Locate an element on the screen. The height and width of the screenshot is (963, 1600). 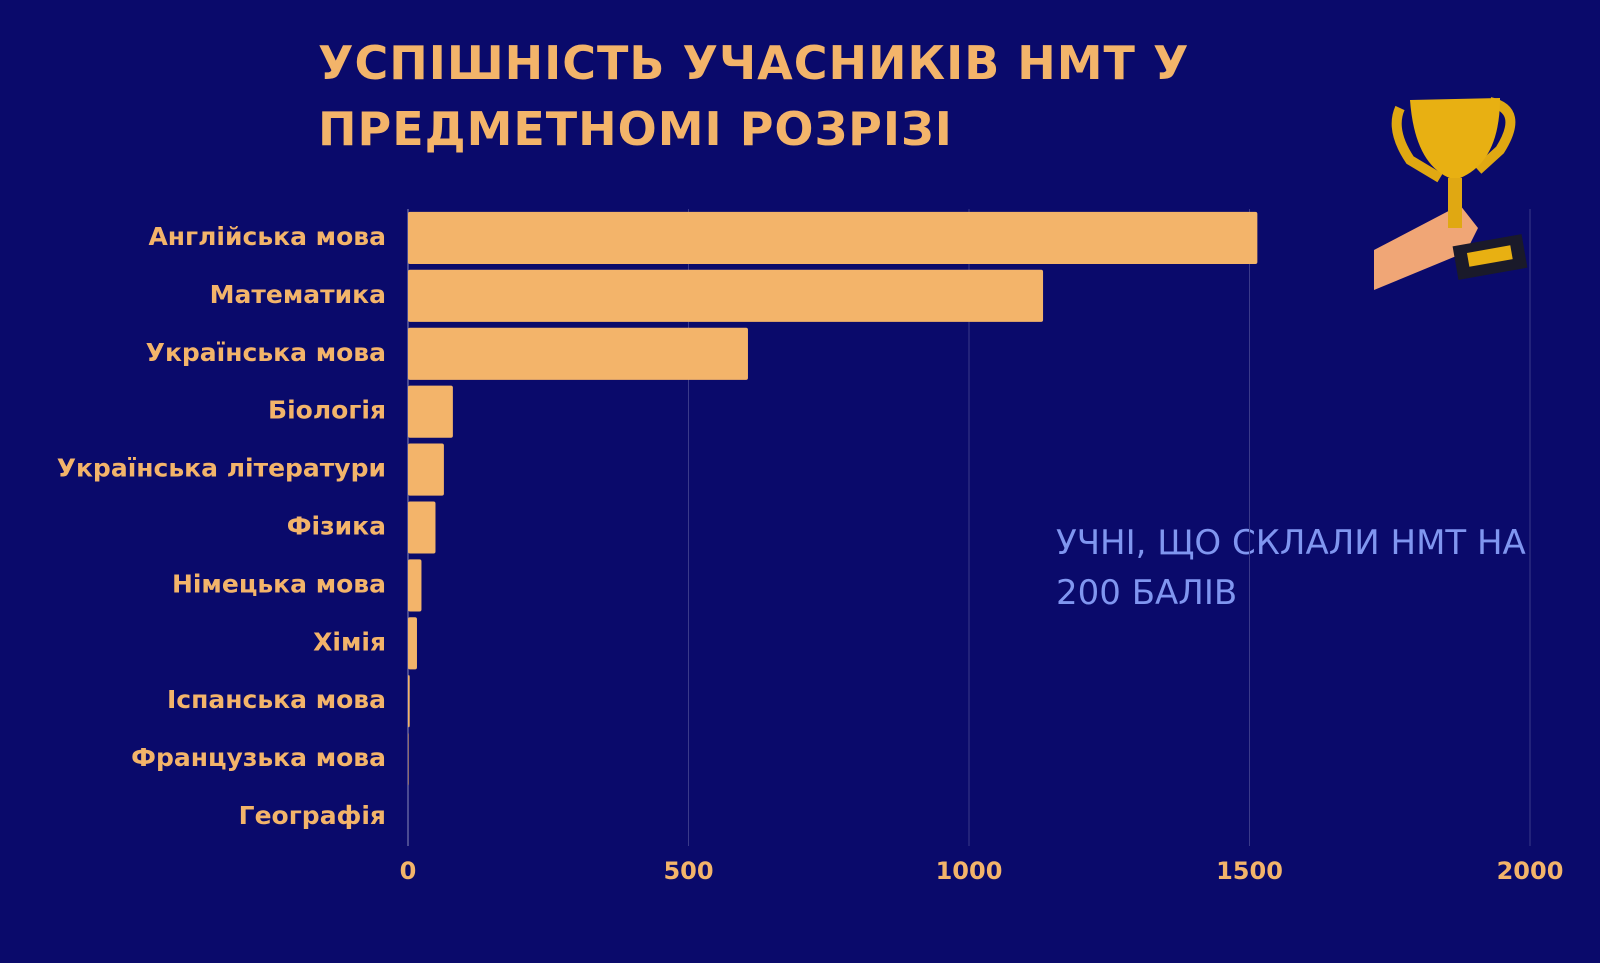
y-tick-label: Математика is located at coordinates (298, 294).